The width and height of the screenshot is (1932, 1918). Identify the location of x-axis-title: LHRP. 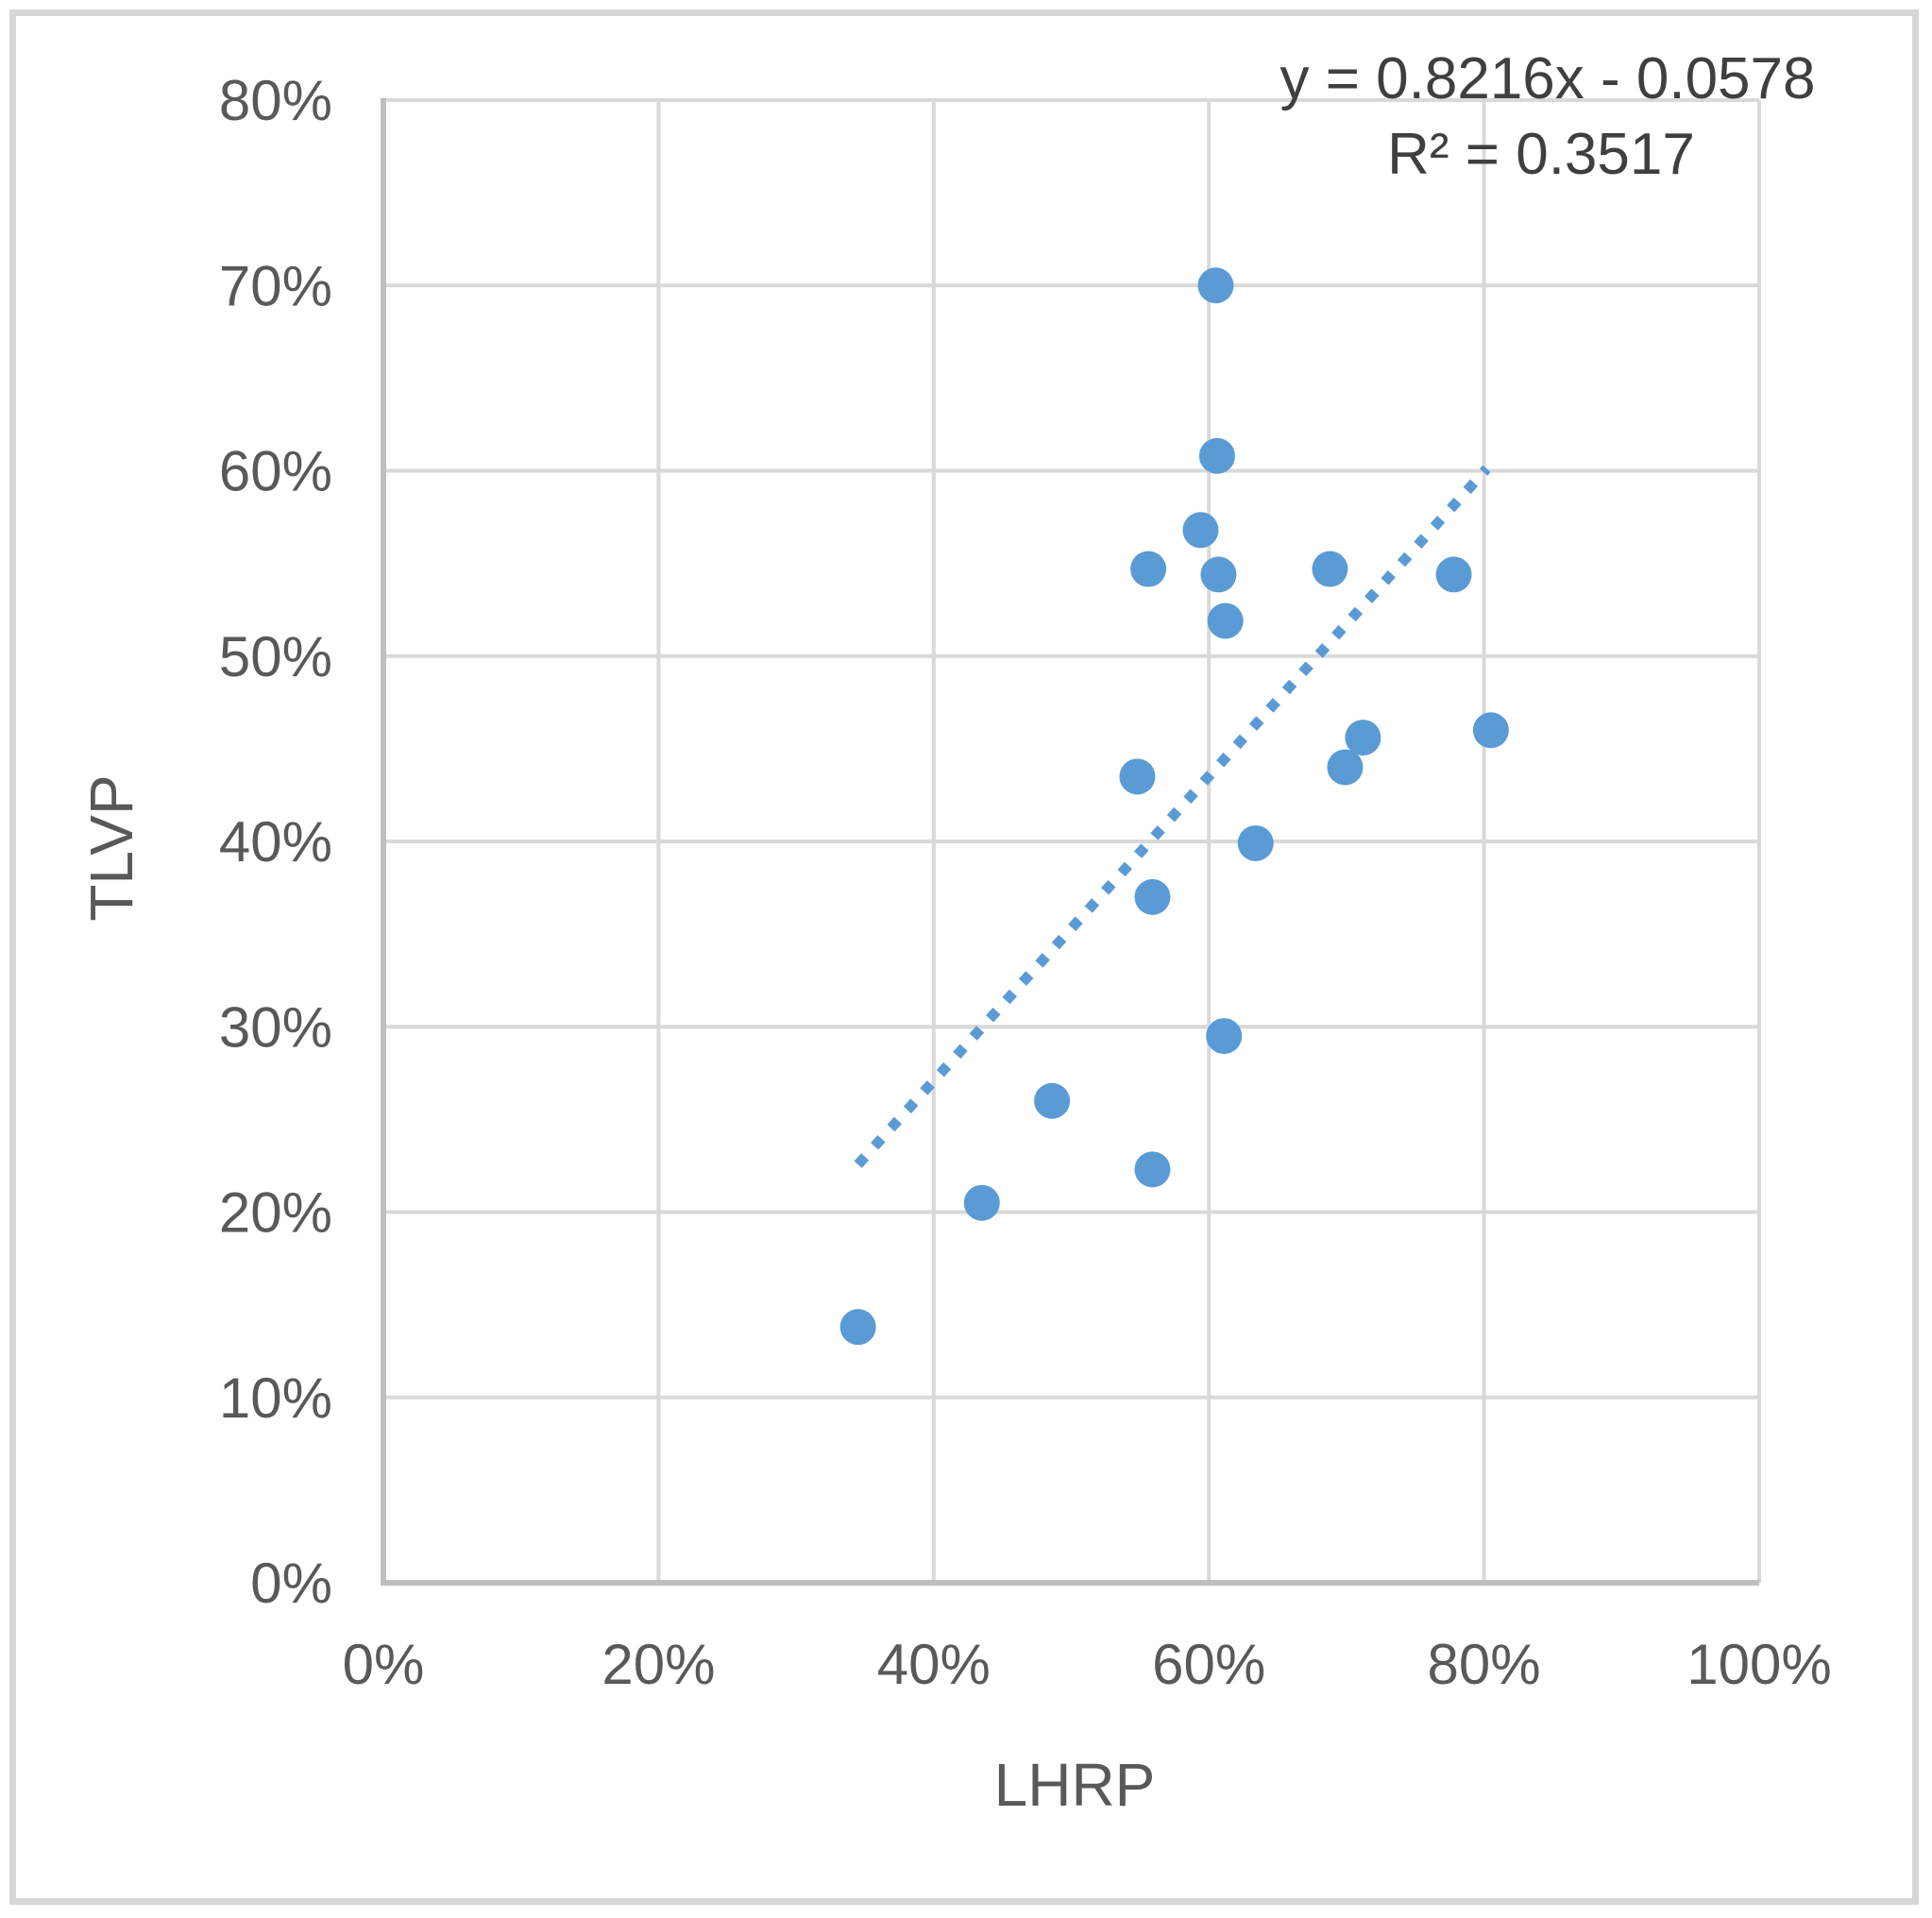
(1075, 1785).